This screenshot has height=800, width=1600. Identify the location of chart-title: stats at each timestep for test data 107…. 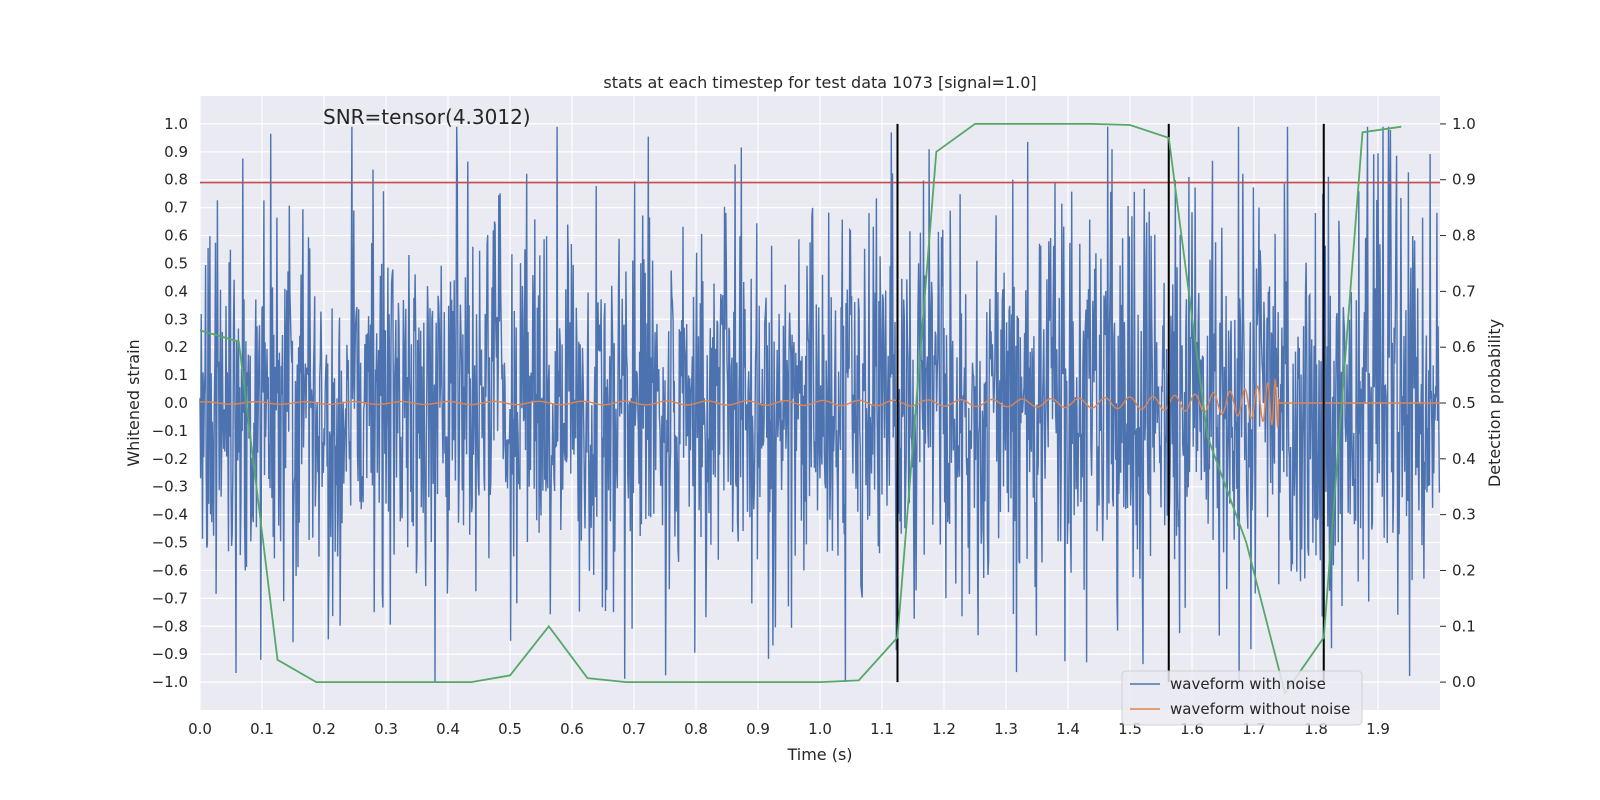
(819, 82).